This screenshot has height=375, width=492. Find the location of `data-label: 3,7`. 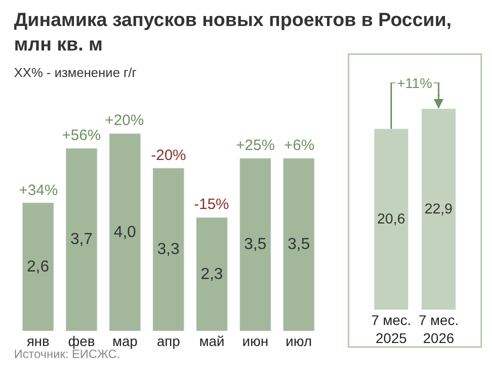

data-label: 3,7 is located at coordinates (81, 239).